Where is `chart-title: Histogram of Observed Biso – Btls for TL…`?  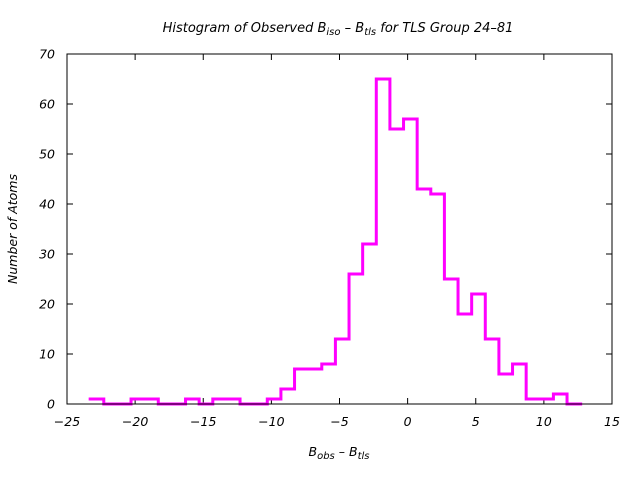 chart-title: Histogram of Observed Biso – Btls for TL… is located at coordinates (338, 29).